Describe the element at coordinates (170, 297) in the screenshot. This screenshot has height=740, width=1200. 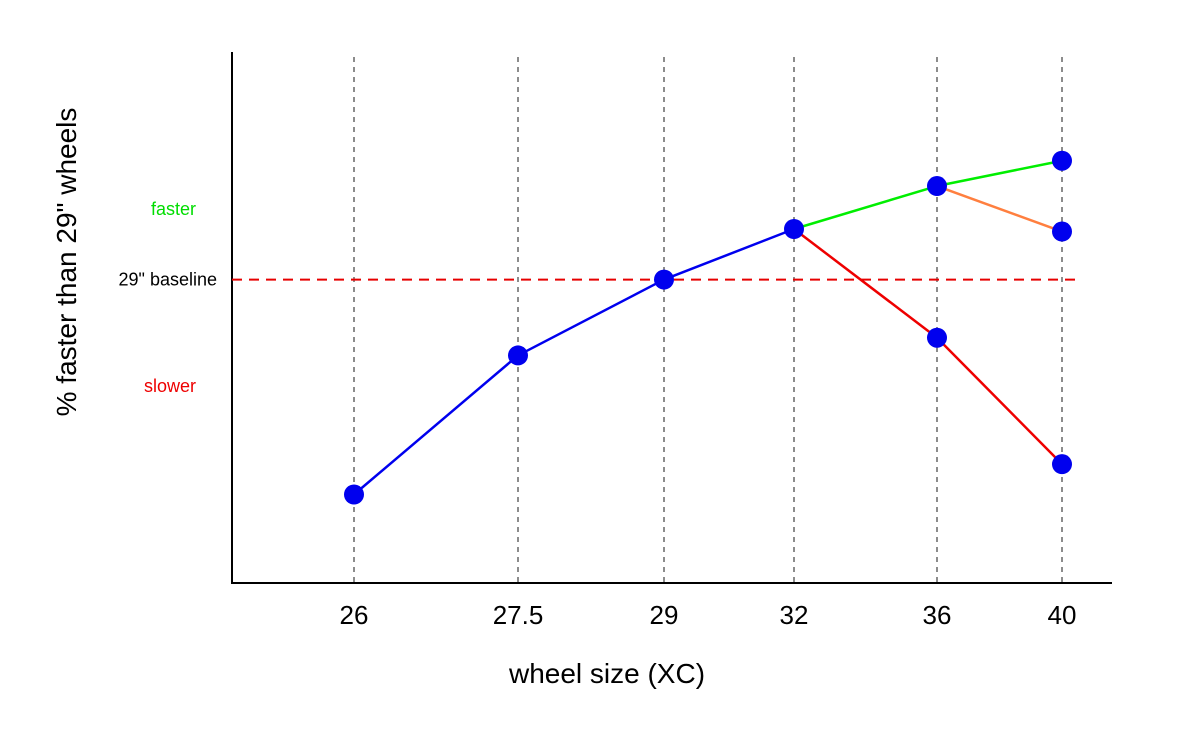
I see `annotations: faster slower` at that location.